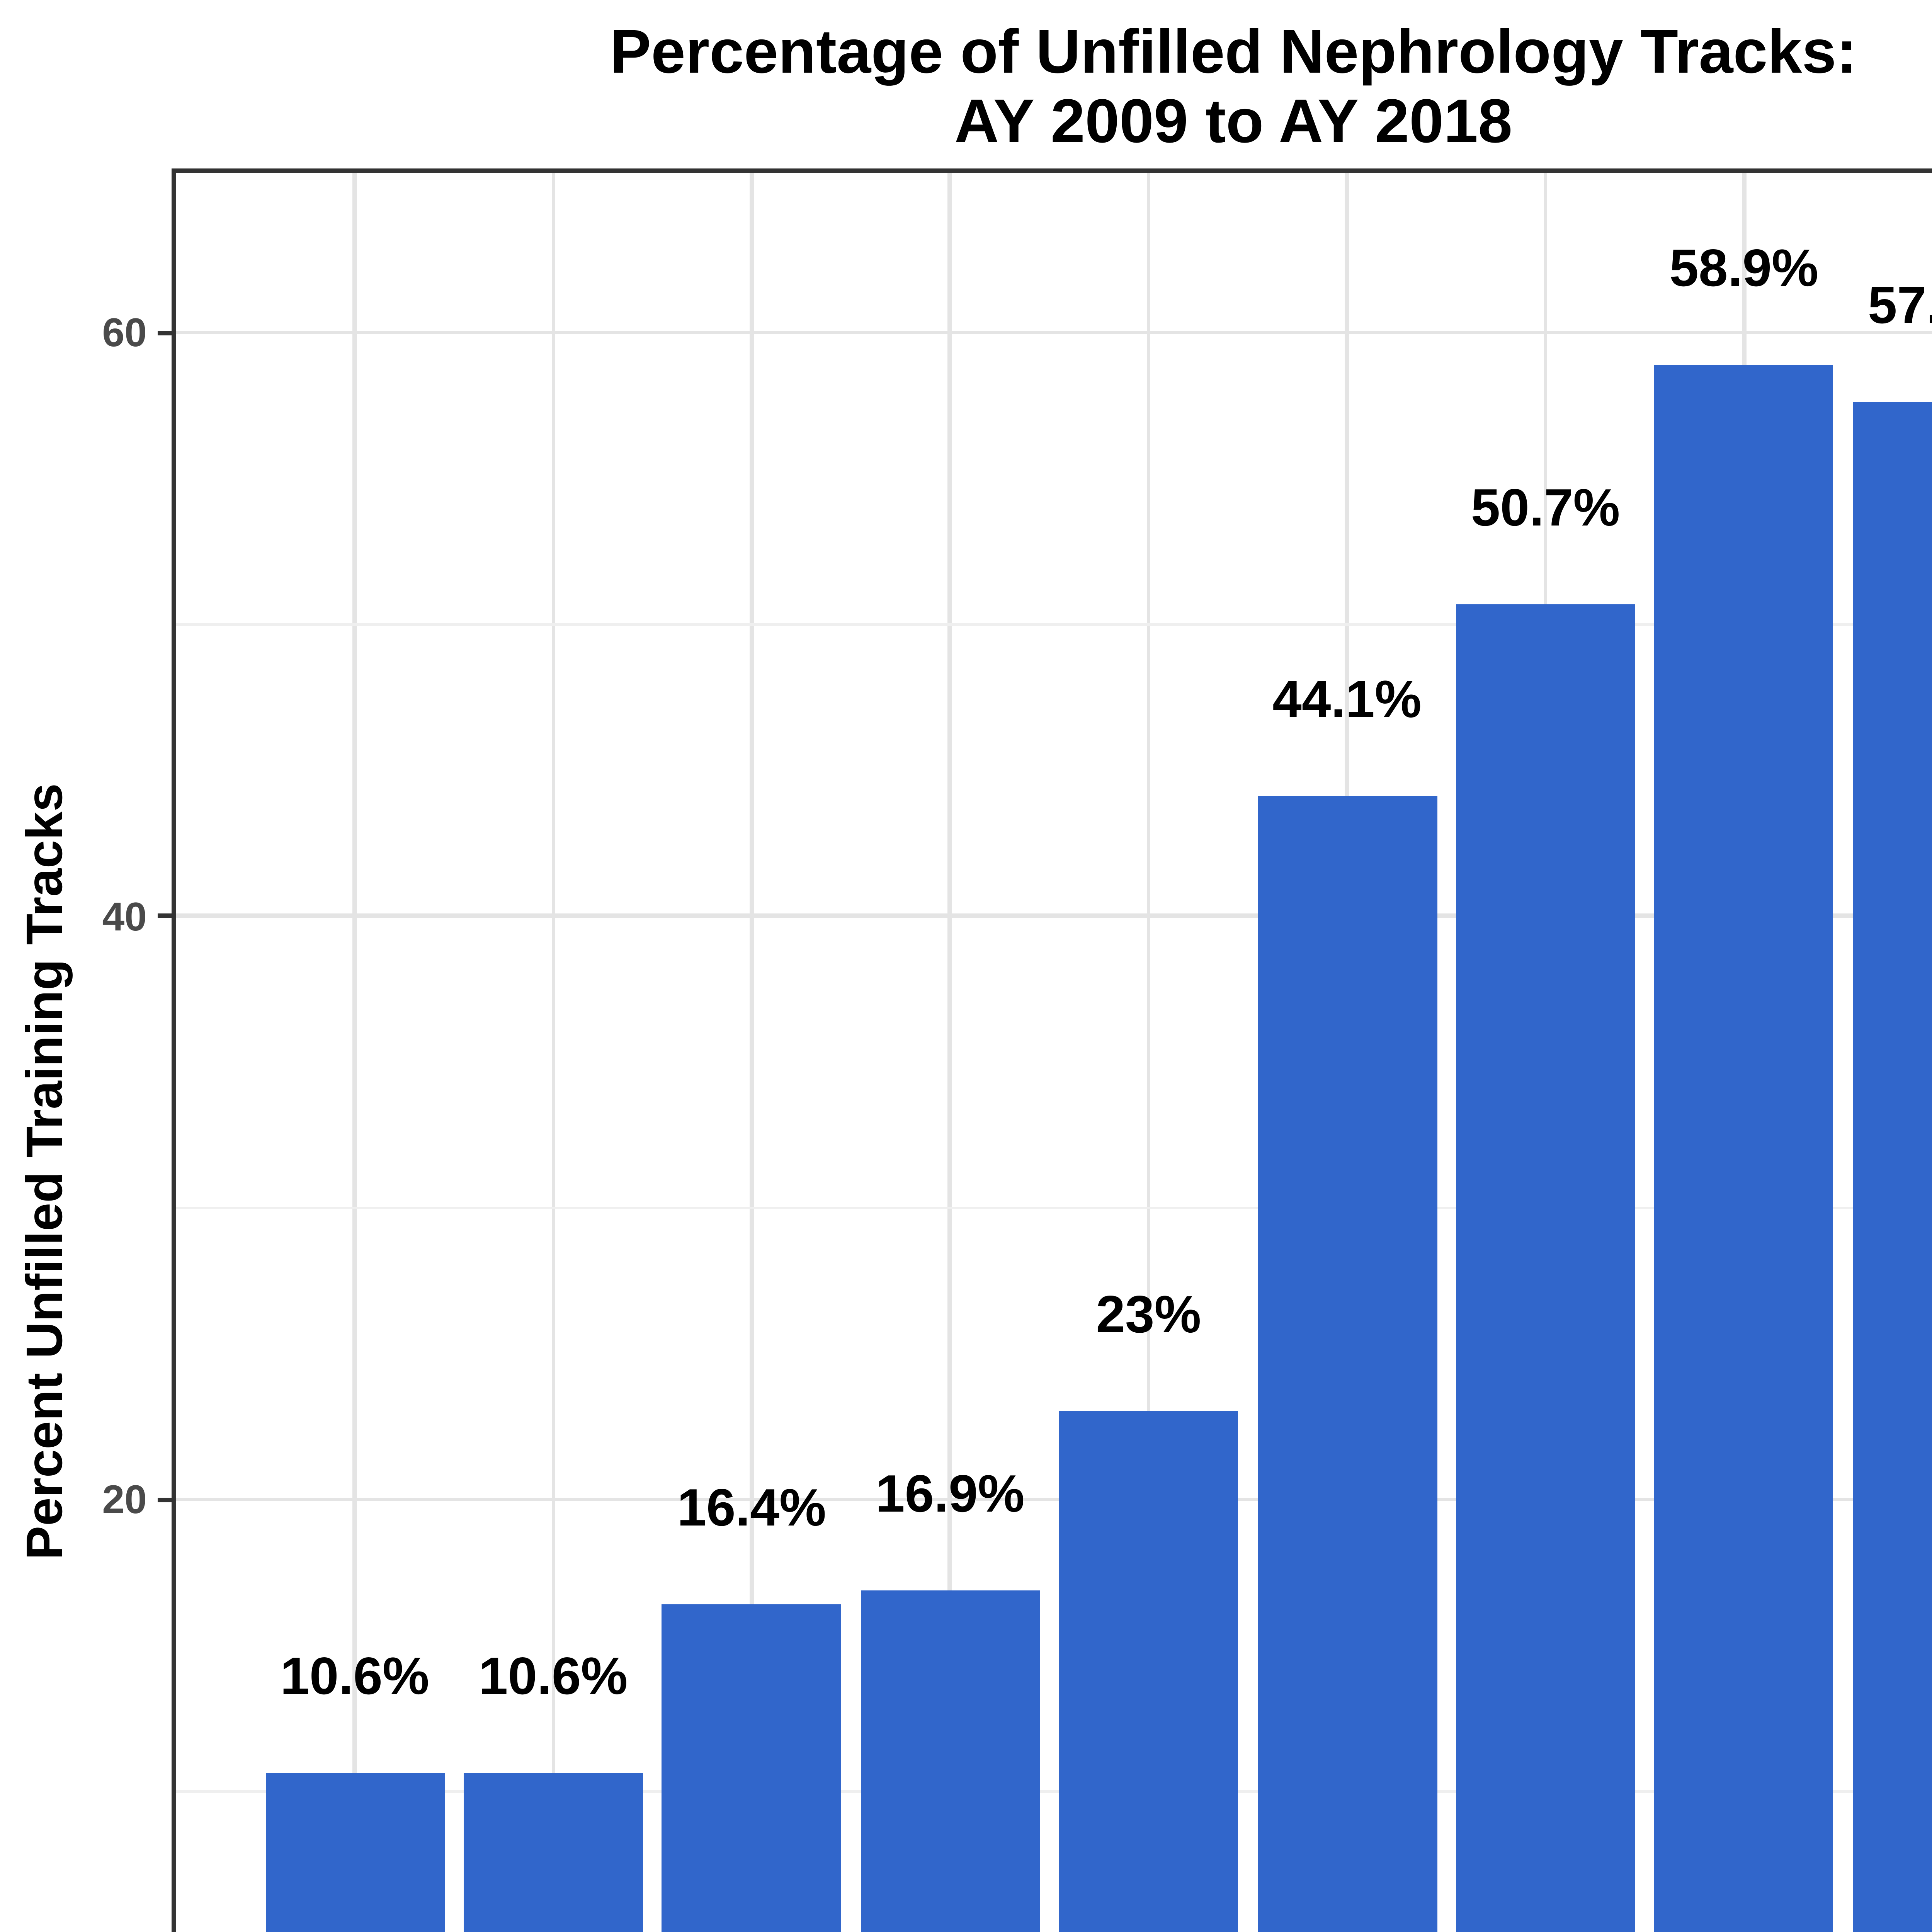  I want to click on y-tick-label-60: 60, so click(125, 332).